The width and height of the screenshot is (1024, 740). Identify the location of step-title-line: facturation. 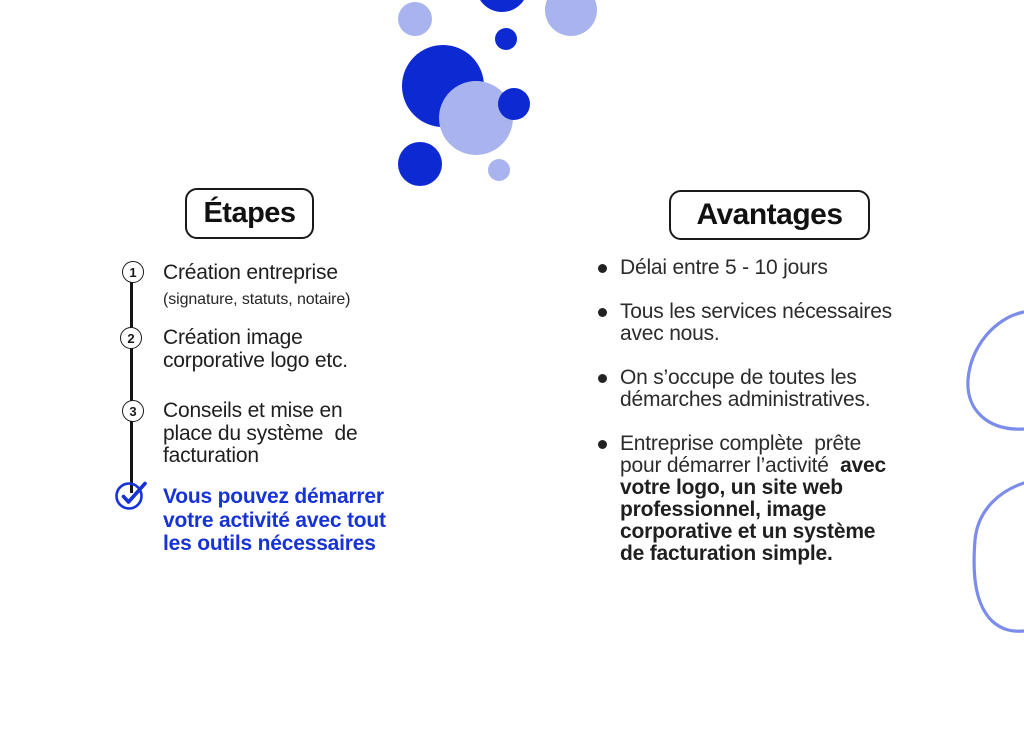
(211, 455).